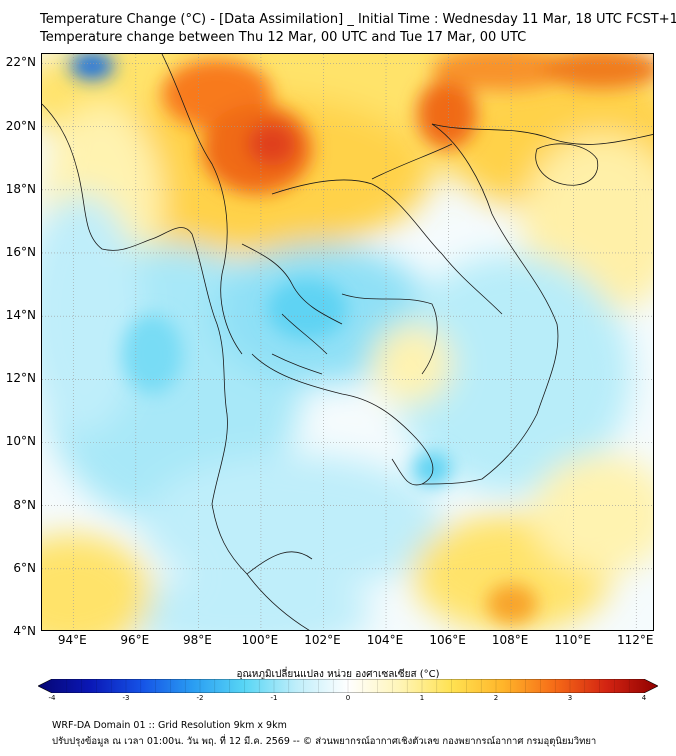  I want to click on latitude-label: 20°N, so click(20, 125).